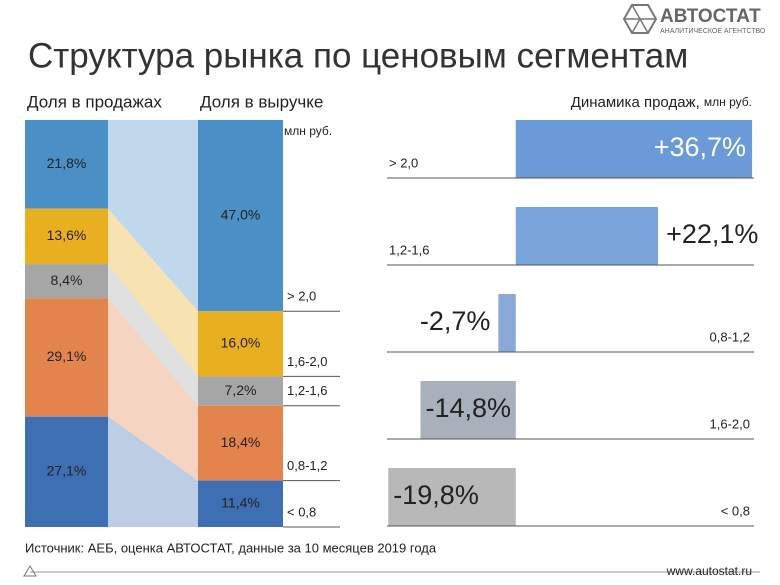 Image resolution: width=780 pixels, height=585 pixels. I want to click on value-label: 8,4%, so click(67, 280).